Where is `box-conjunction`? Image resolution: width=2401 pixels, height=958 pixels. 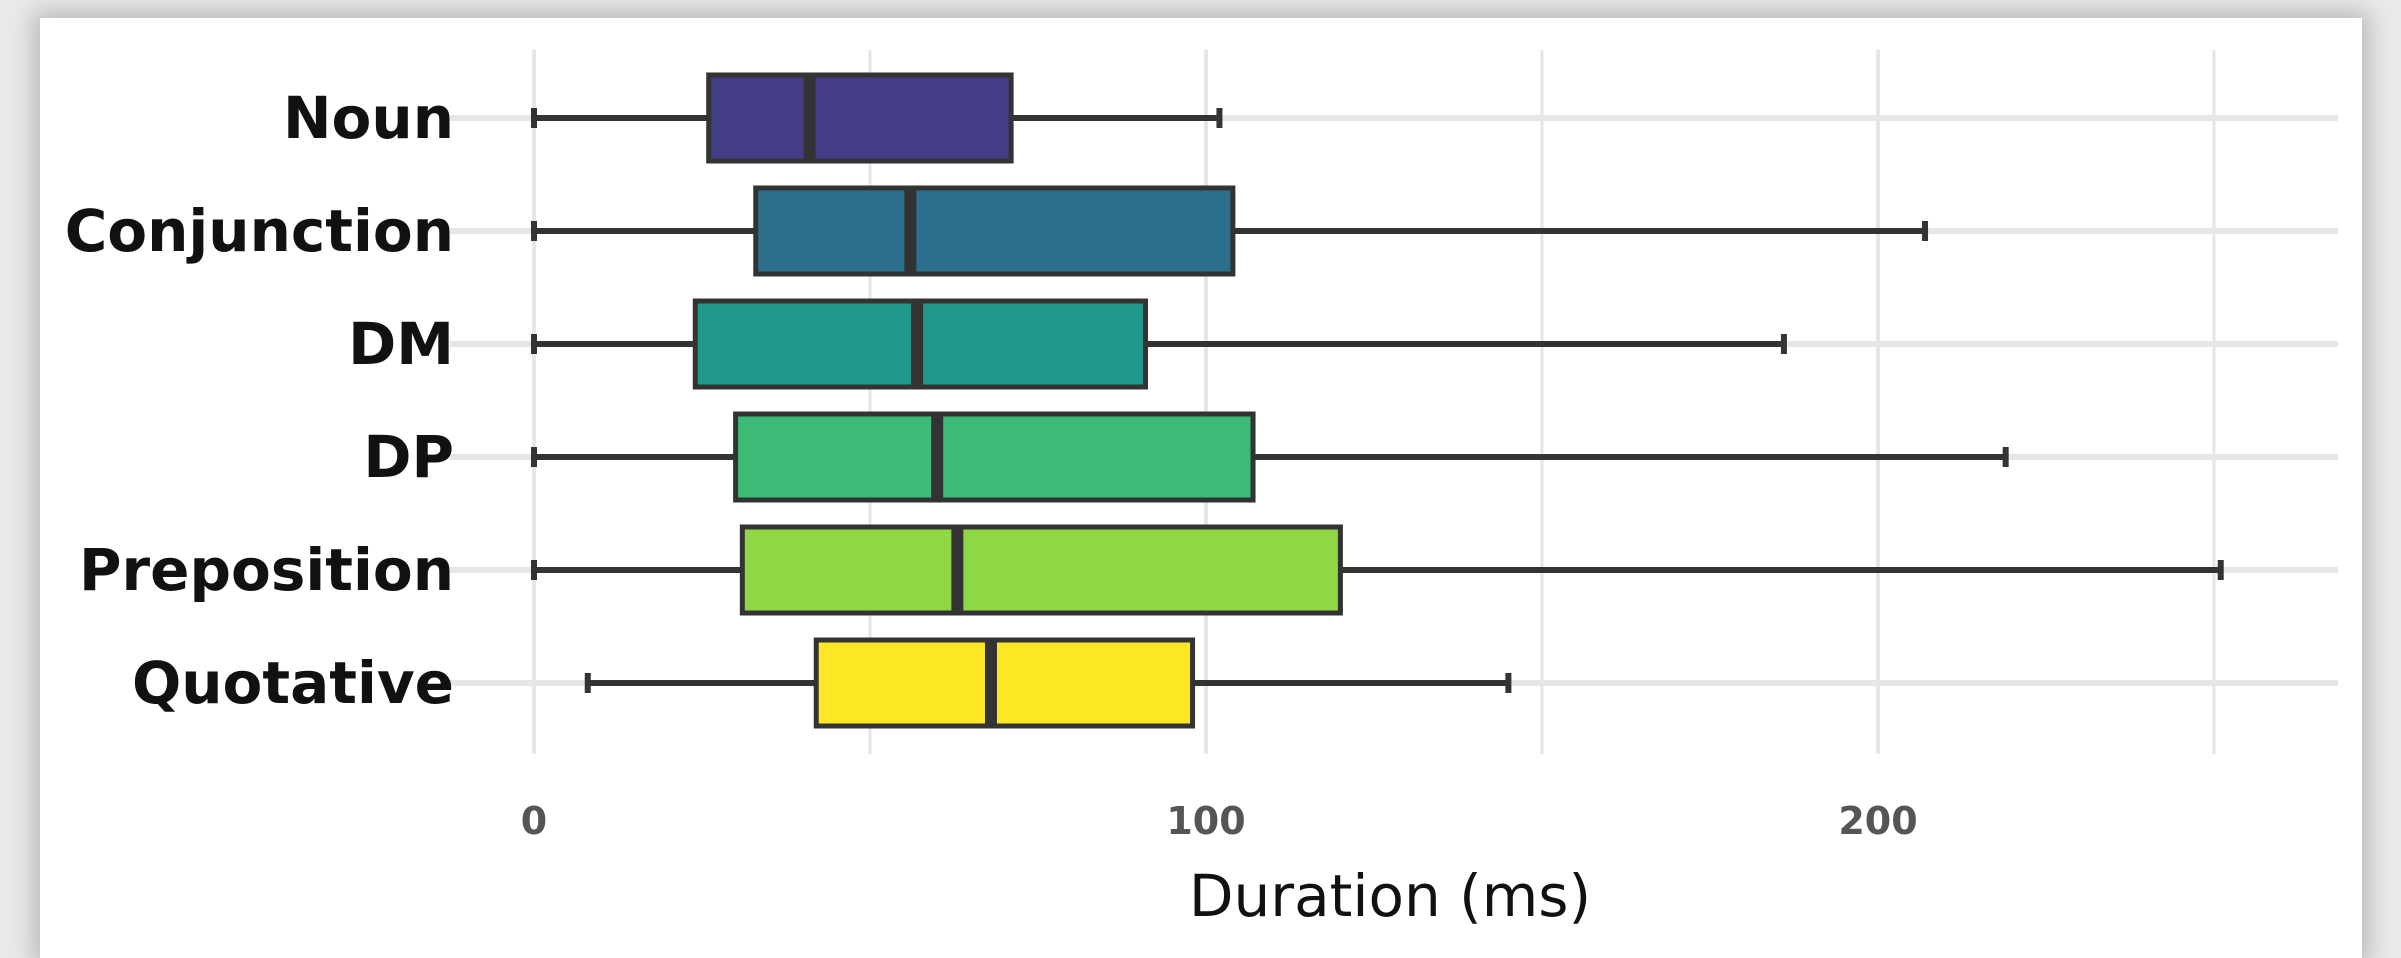 box-conjunction is located at coordinates (1230, 231).